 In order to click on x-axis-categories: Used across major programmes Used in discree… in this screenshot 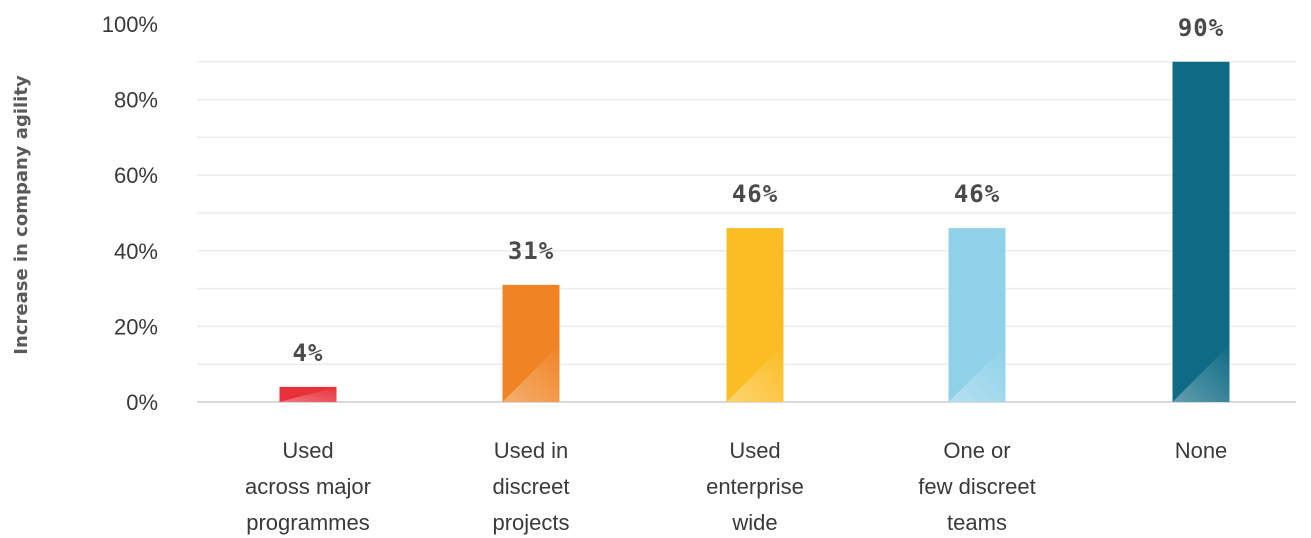, I will do `click(736, 486)`.